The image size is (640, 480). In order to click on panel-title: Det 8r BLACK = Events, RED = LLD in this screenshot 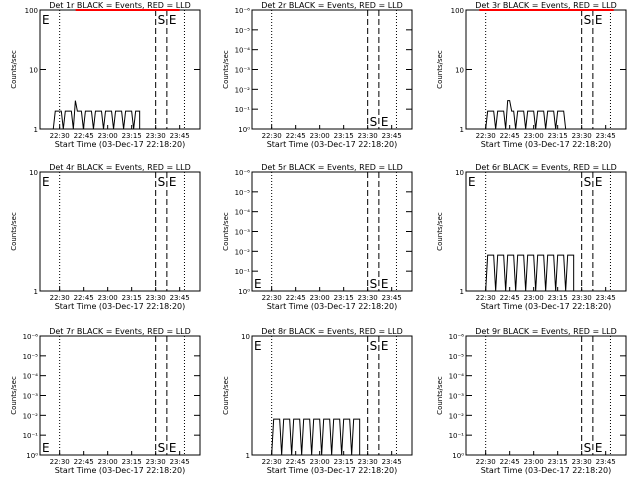, I will do `click(332, 331)`.